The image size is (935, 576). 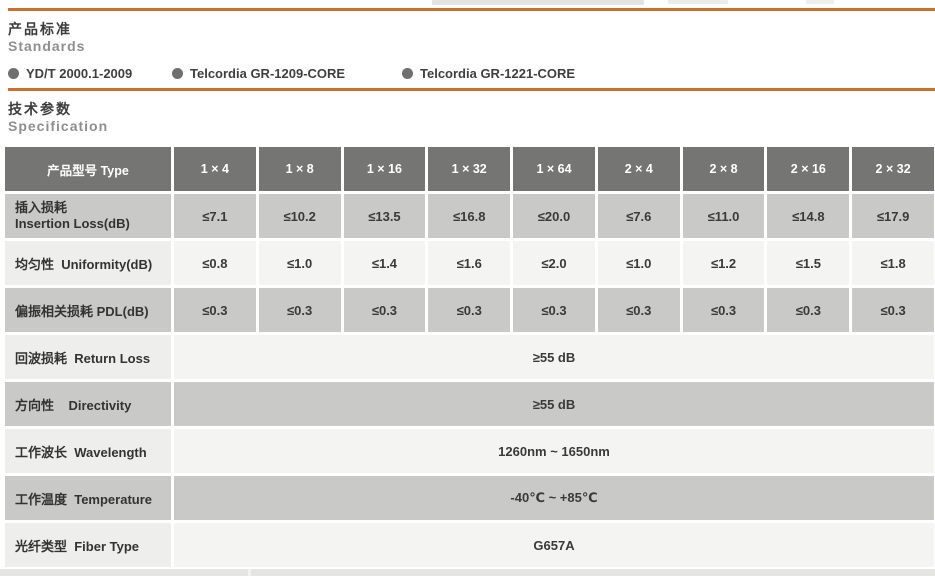 What do you see at coordinates (299, 216) in the screenshot?
I see `value-cell: ≤10.2` at bounding box center [299, 216].